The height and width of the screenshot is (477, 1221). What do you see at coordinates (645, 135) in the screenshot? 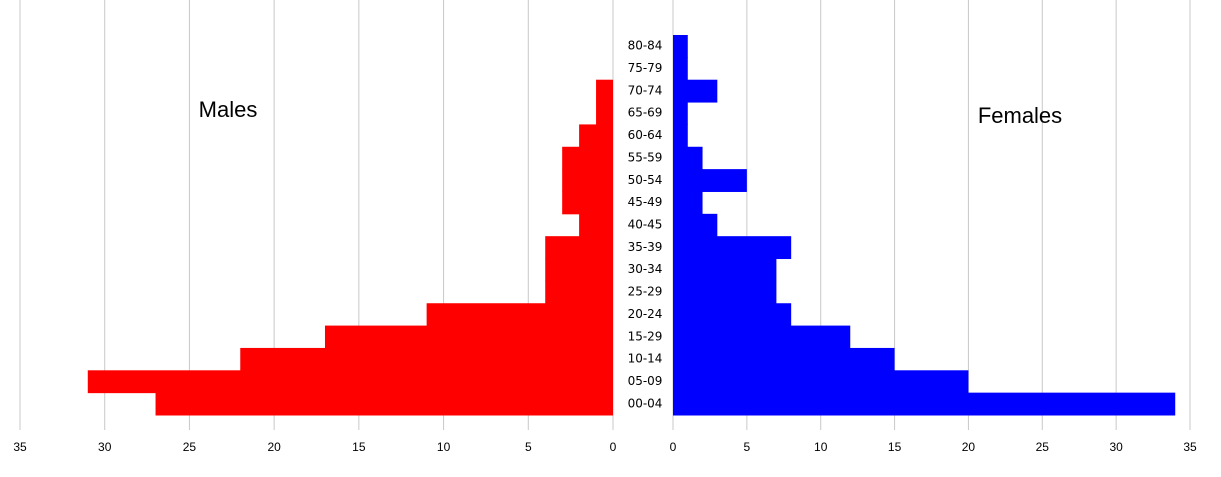
I see `category-label: 60-64` at bounding box center [645, 135].